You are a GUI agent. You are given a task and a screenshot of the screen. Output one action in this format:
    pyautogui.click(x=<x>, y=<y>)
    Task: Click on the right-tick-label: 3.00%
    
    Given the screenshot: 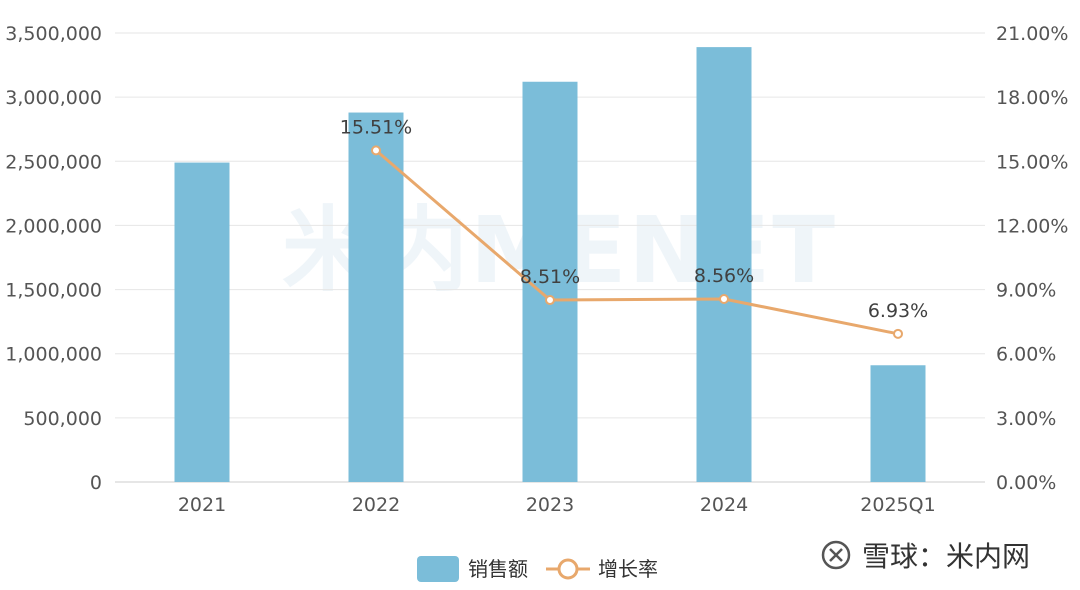 What is the action you would take?
    pyautogui.click(x=1026, y=419)
    